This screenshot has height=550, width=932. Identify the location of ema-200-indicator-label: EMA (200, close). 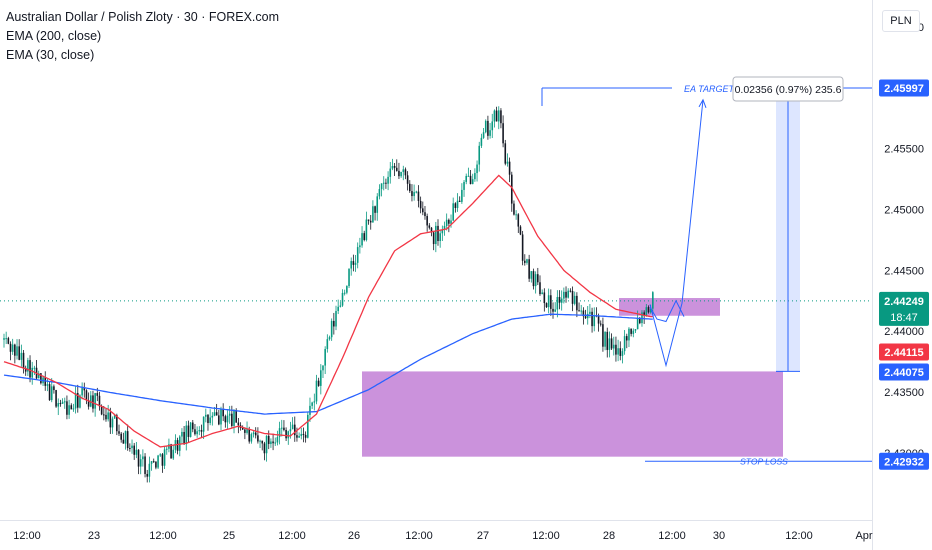
(54, 36).